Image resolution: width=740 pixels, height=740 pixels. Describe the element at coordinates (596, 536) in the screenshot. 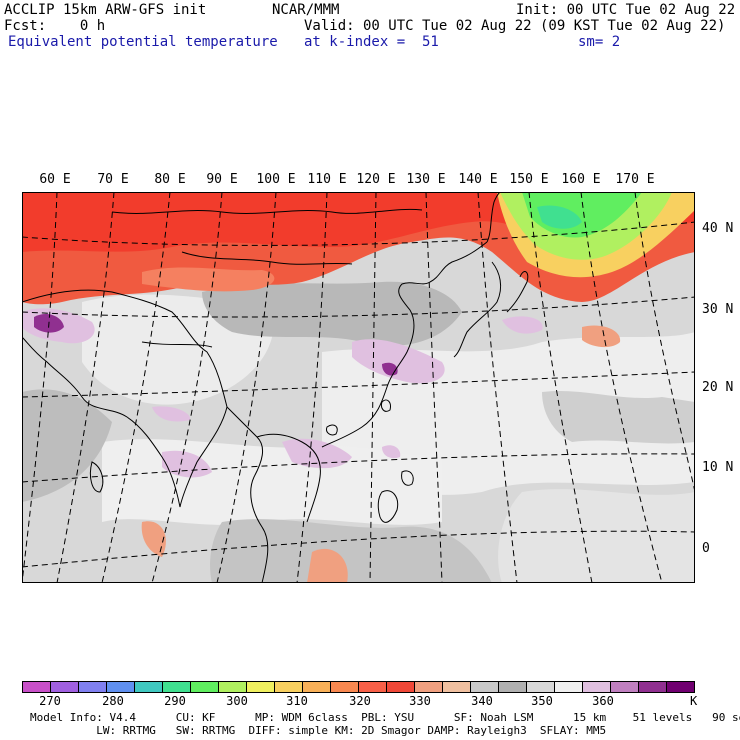

I see `field-region-light` at that location.